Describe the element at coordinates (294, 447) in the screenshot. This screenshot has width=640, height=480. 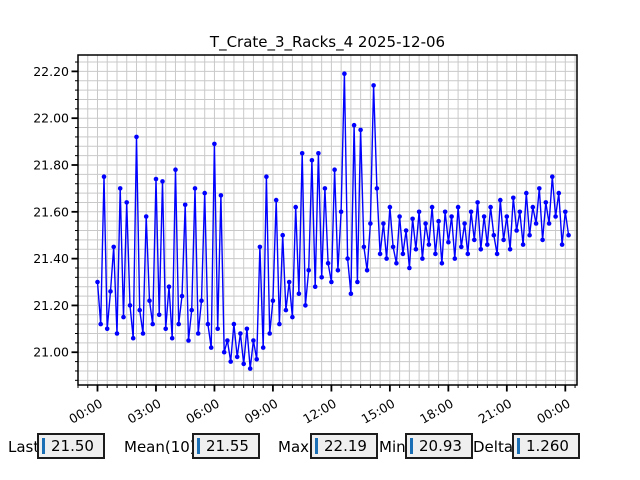
I see `max-label: Max` at that location.